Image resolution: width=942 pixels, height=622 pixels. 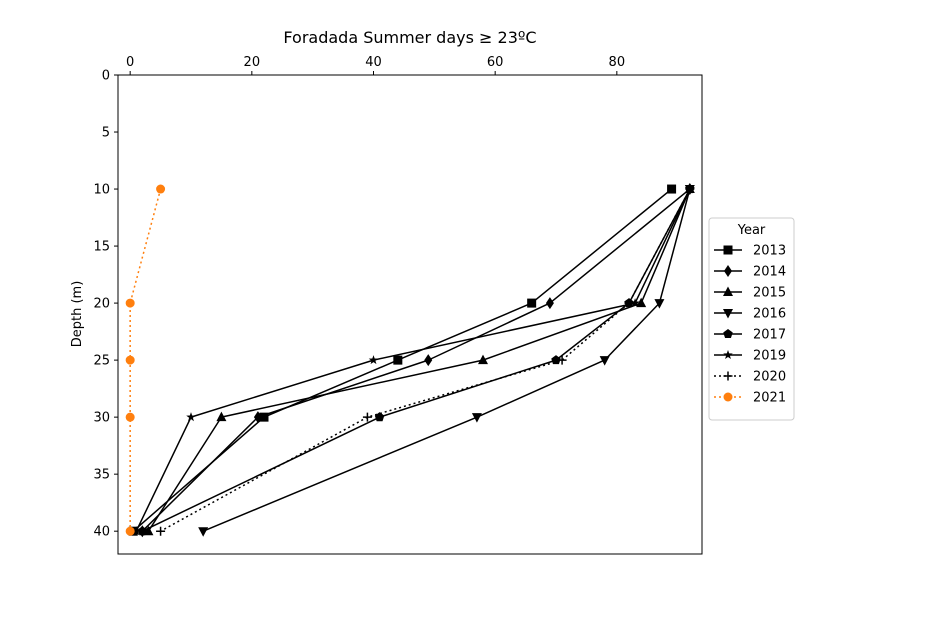 What do you see at coordinates (101, 247) in the screenshot?
I see `y-tick-label: 15` at bounding box center [101, 247].